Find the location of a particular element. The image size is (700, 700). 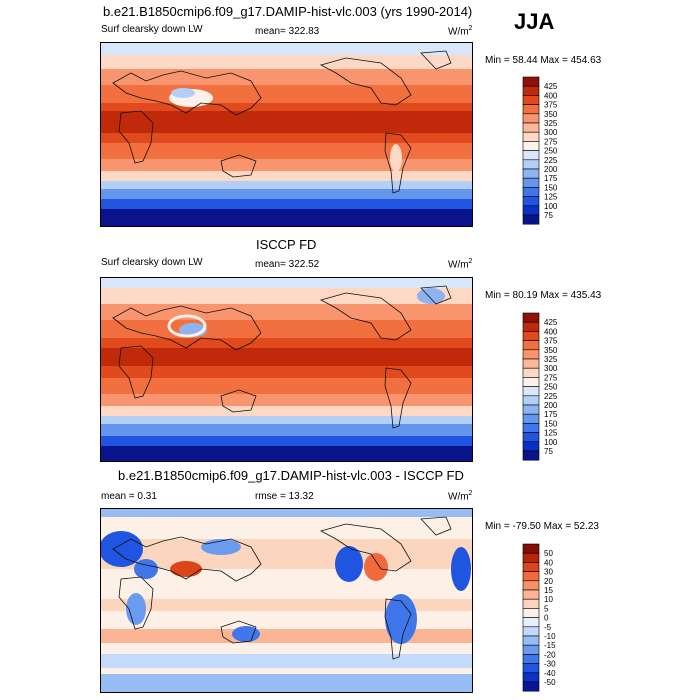

panel3-colorbar-tick-label: -50 is located at coordinates (550, 682).